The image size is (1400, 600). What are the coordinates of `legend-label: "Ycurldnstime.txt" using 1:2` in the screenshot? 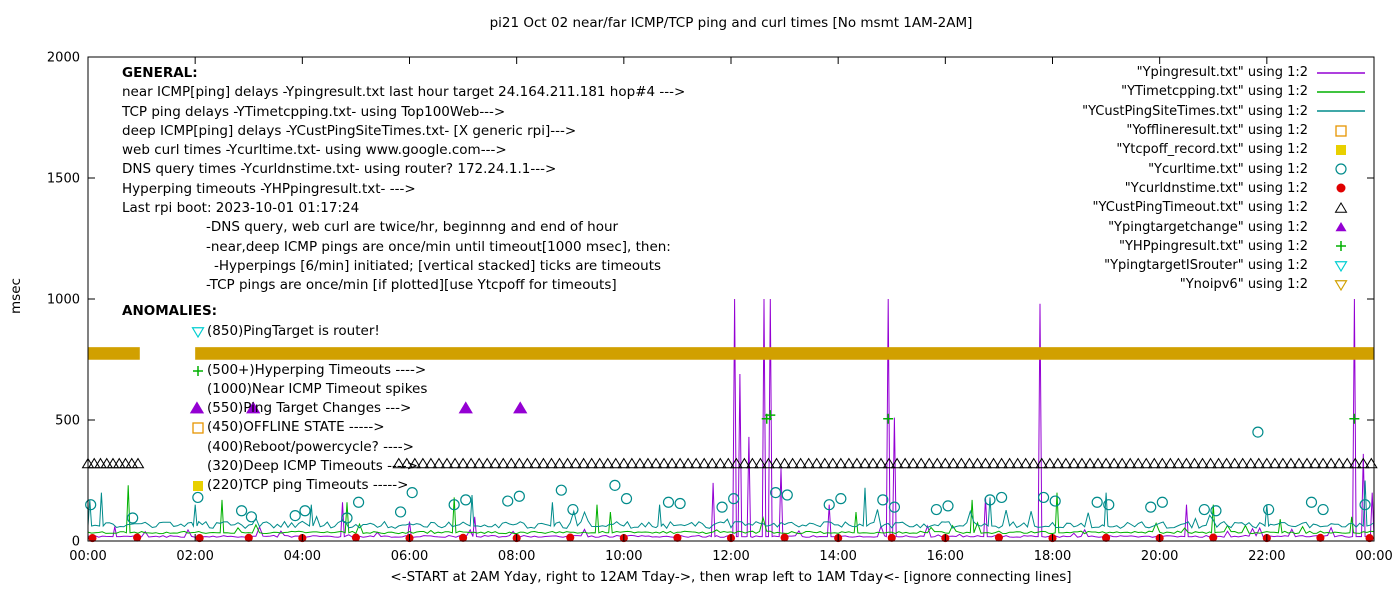 It's located at (1216, 188).